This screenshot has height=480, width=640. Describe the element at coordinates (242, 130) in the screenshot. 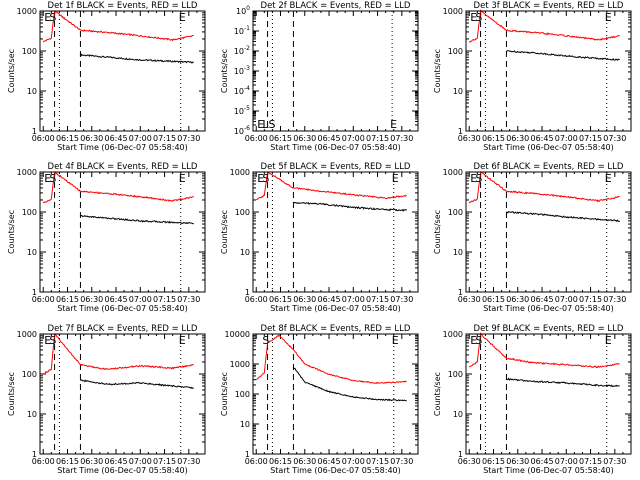

I see `y-tick-label: 10⁻⁶` at that location.